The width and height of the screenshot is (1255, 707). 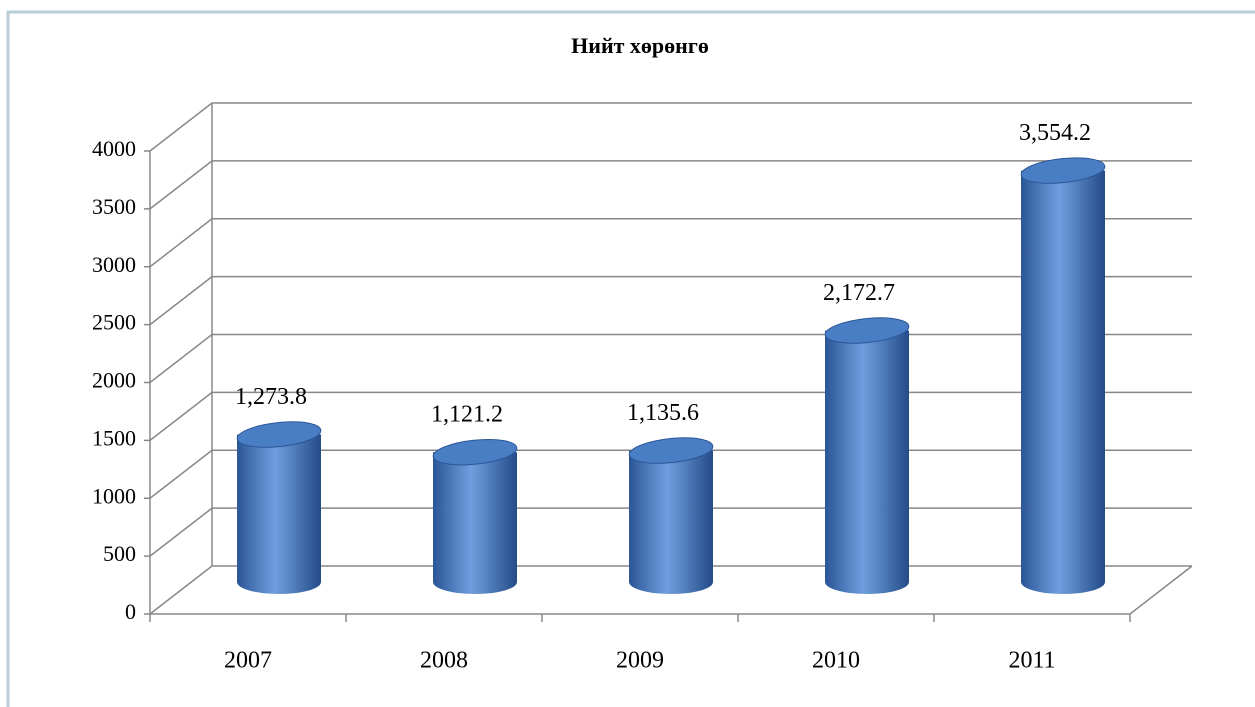 What do you see at coordinates (114, 322) in the screenshot?
I see `y-tick-label: 2500` at bounding box center [114, 322].